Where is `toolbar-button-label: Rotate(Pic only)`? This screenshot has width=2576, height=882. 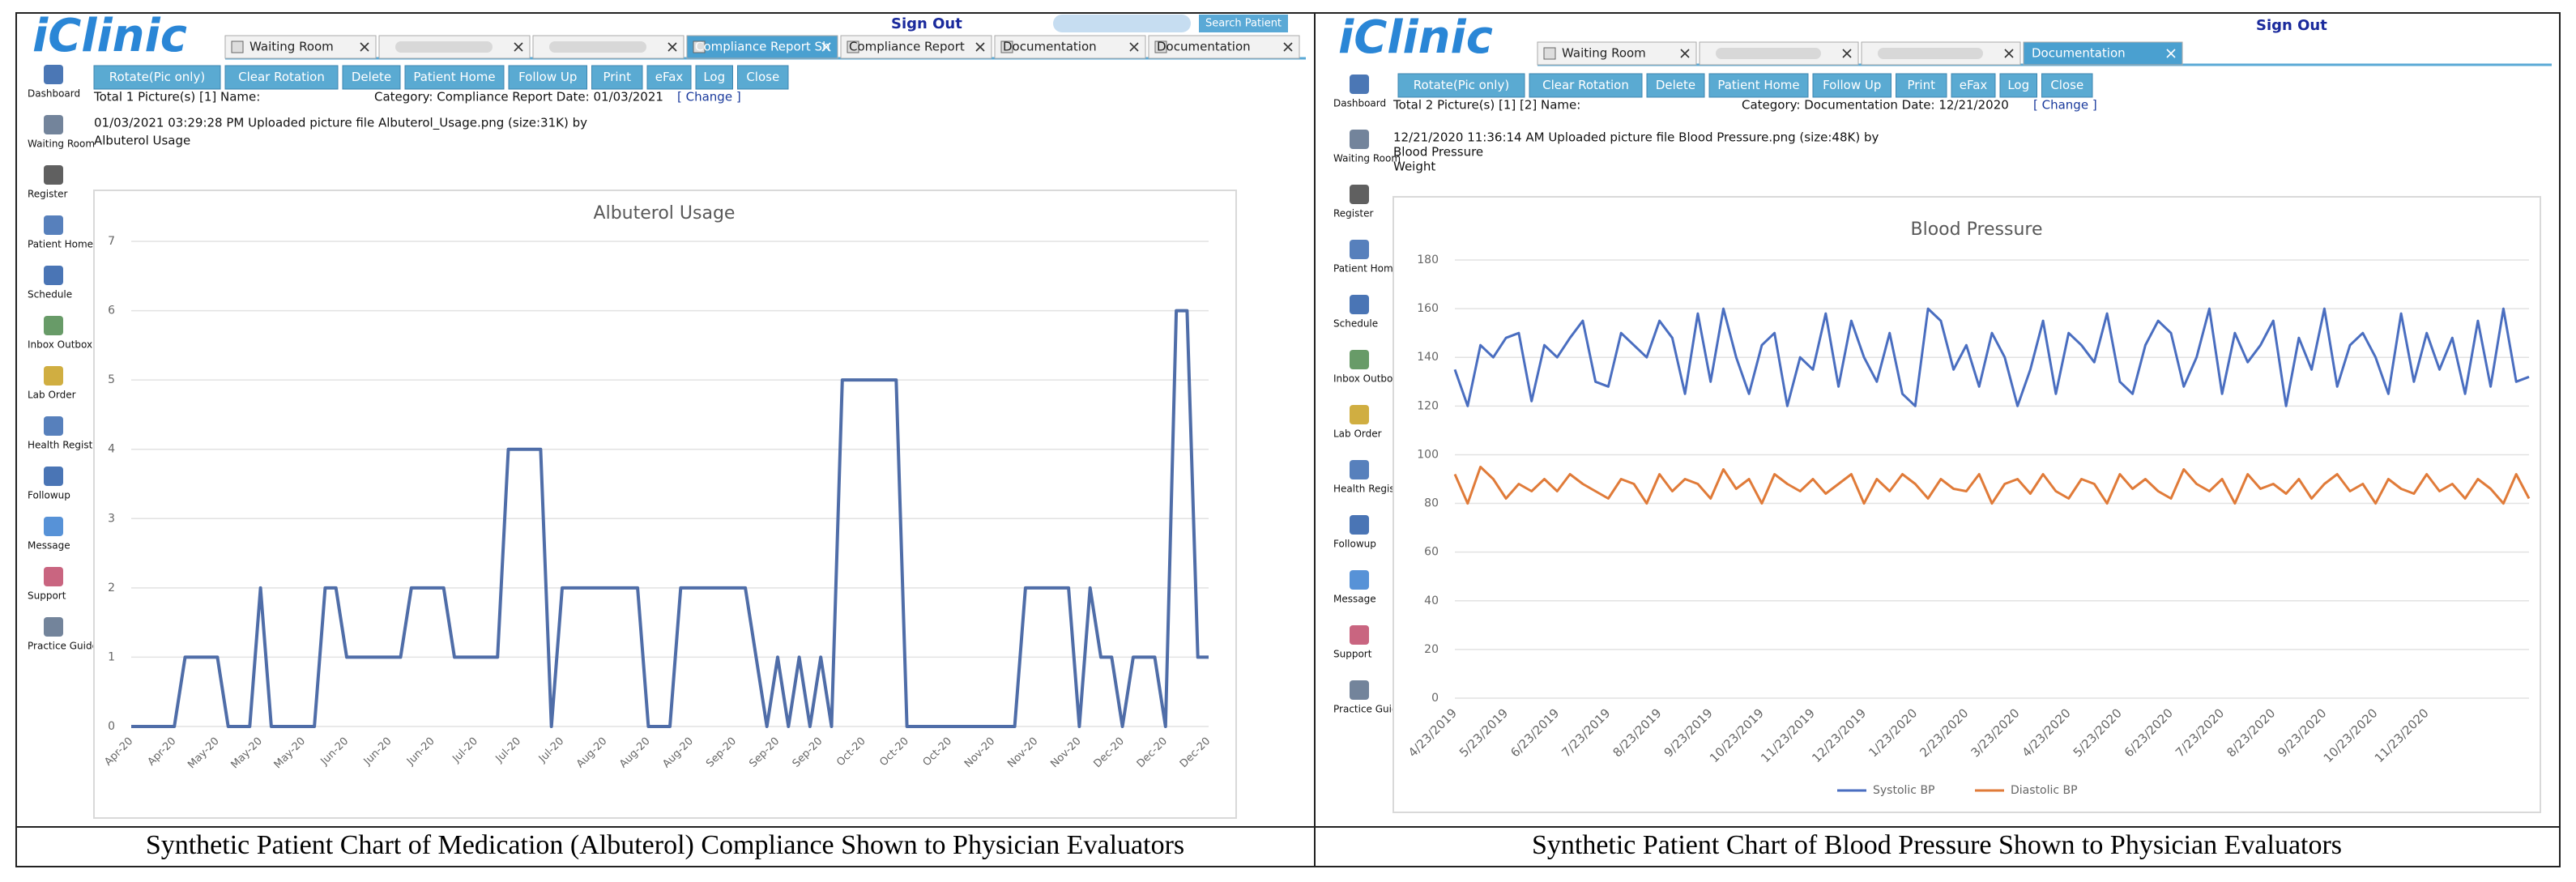
toolbar-button-label: Rotate(Pic only) is located at coordinates (1462, 85).